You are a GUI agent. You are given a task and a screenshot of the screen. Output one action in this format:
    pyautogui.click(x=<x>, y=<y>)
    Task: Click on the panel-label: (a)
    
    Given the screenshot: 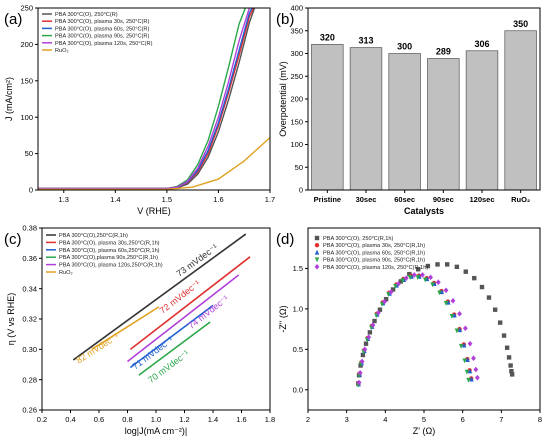 What is the action you would take?
    pyautogui.click(x=13, y=19)
    